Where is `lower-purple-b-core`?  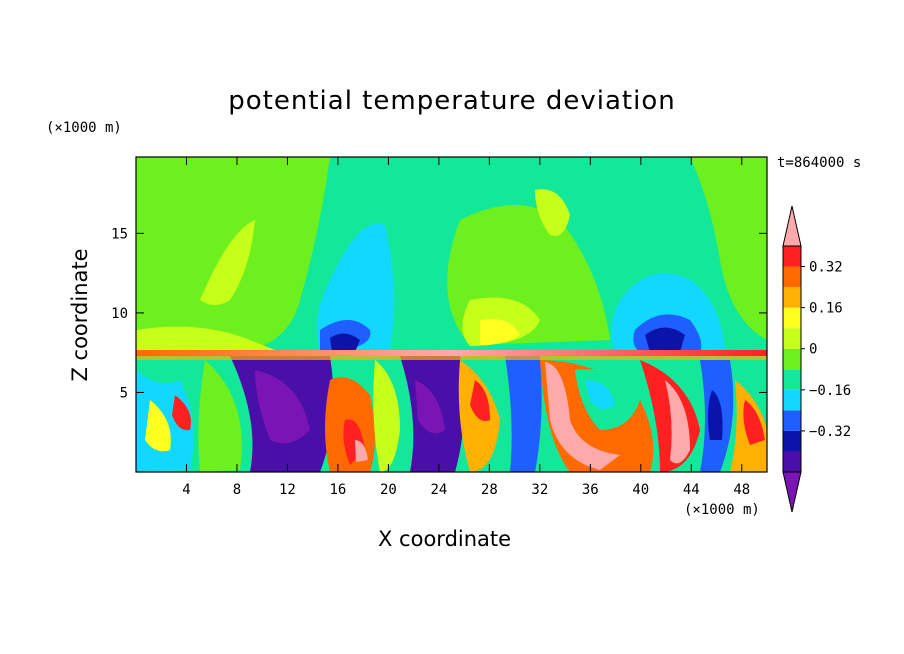
lower-purple-b-core is located at coordinates (430, 407).